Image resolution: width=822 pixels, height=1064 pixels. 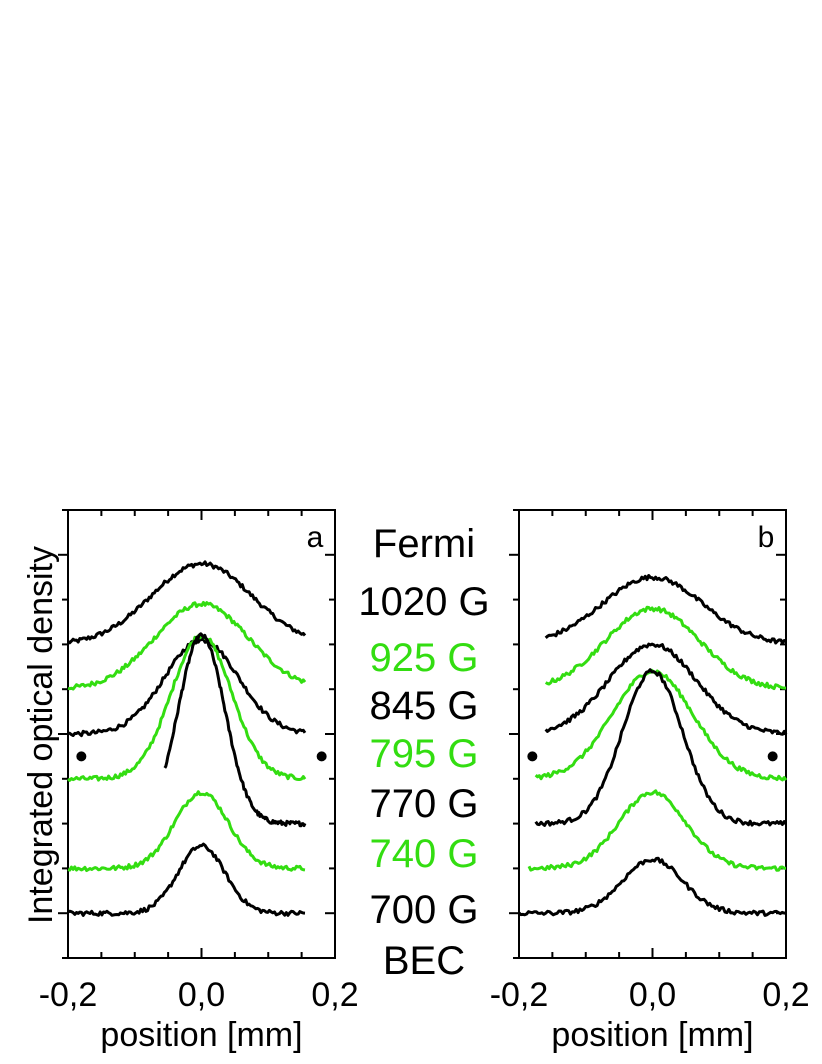 I want to click on y-axis-label: Integrated optical density, so click(x=41, y=735).